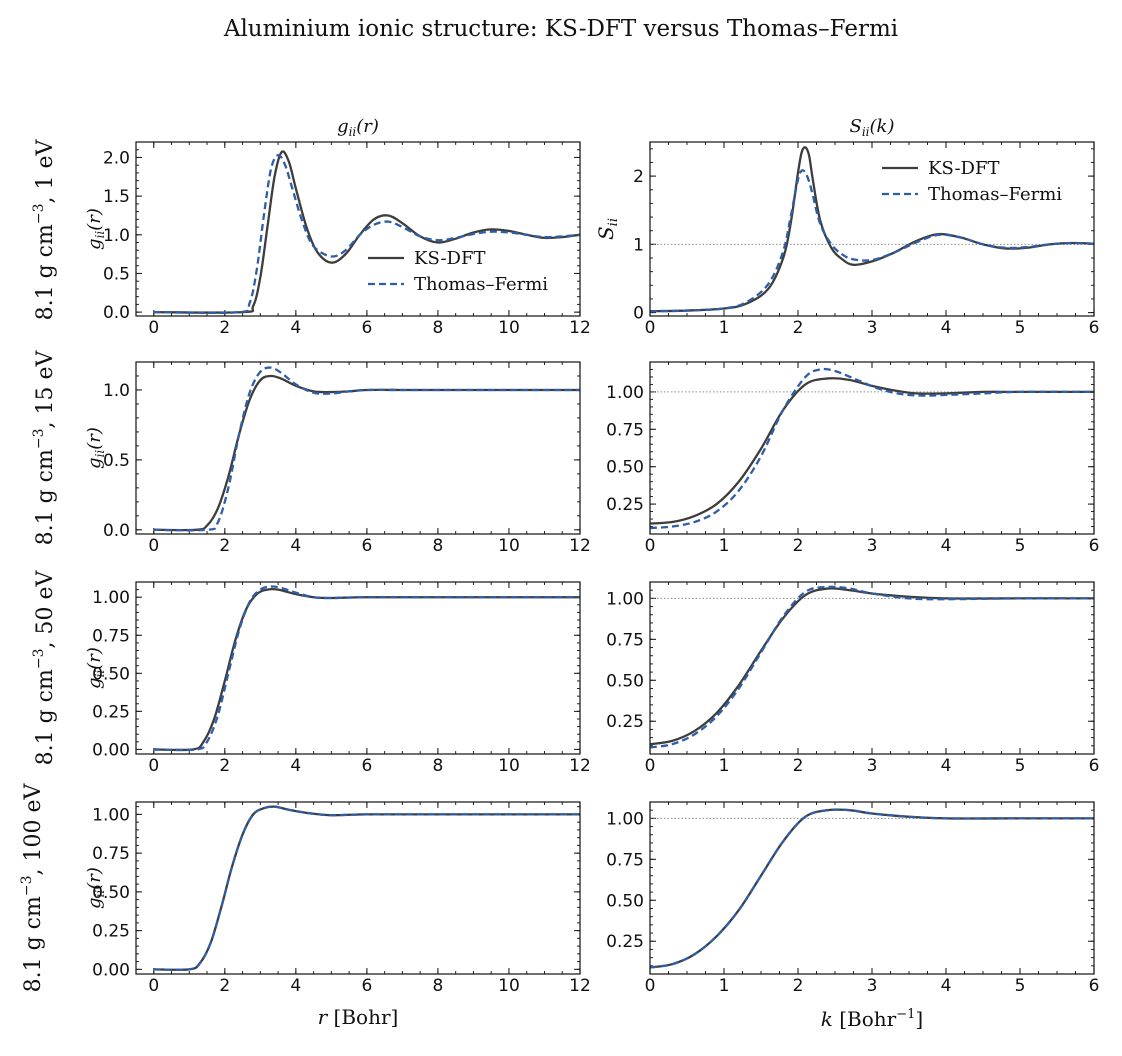 This screenshot has height=1056, width=1122. I want to click on x-axis-label-k: k [Bohr−1], so click(872, 1019).